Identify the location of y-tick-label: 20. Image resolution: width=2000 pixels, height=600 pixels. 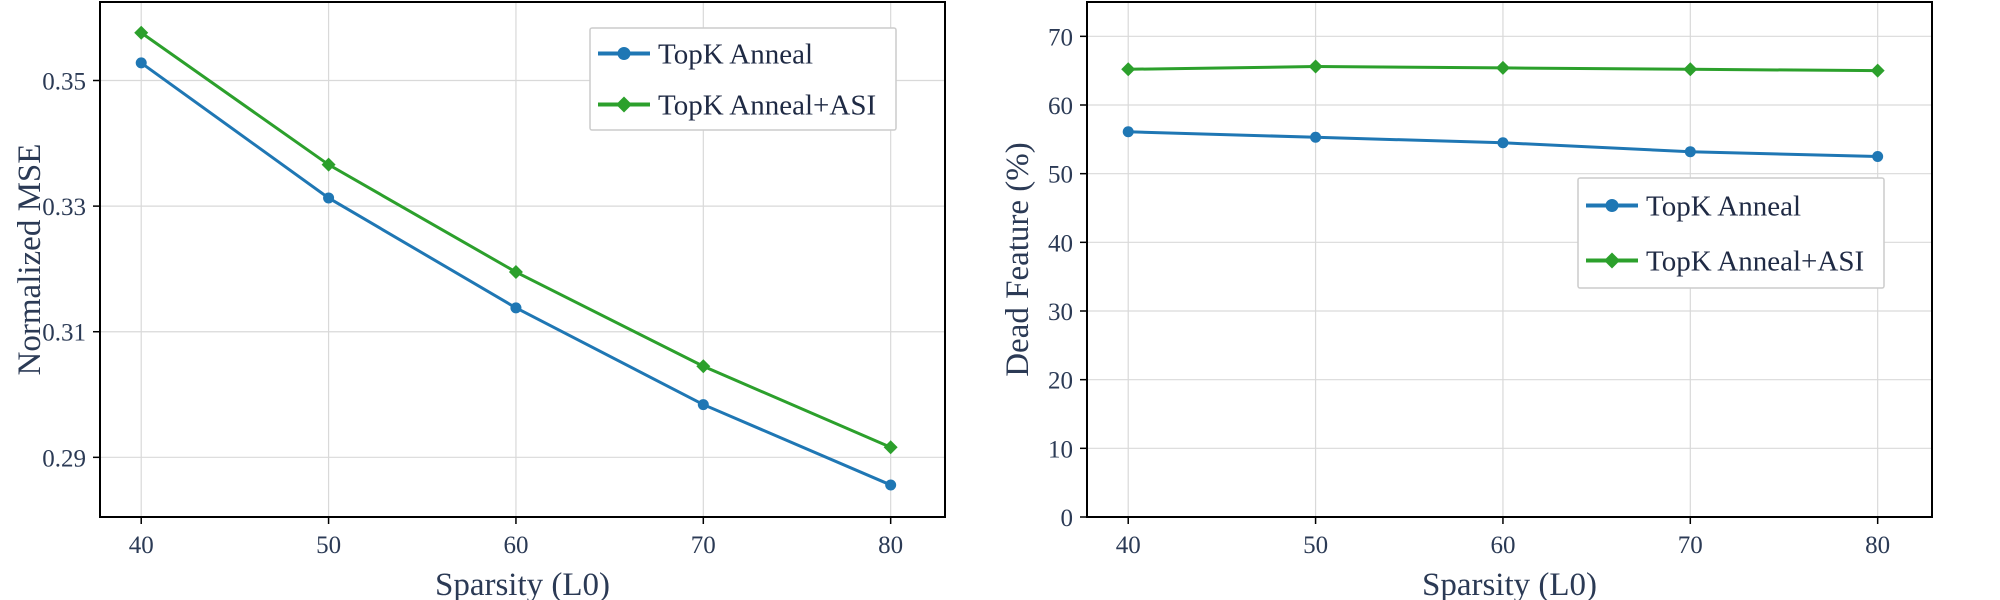
(1060, 381).